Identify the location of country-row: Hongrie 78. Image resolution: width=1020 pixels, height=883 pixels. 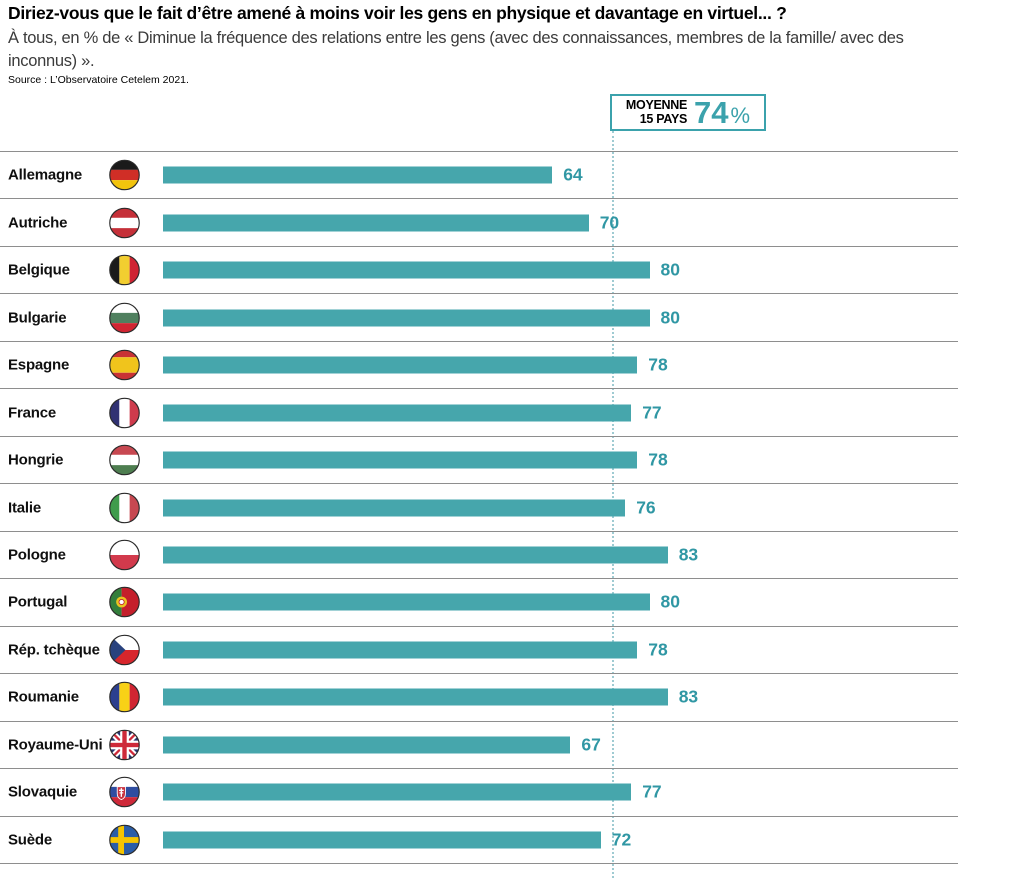
(479, 461).